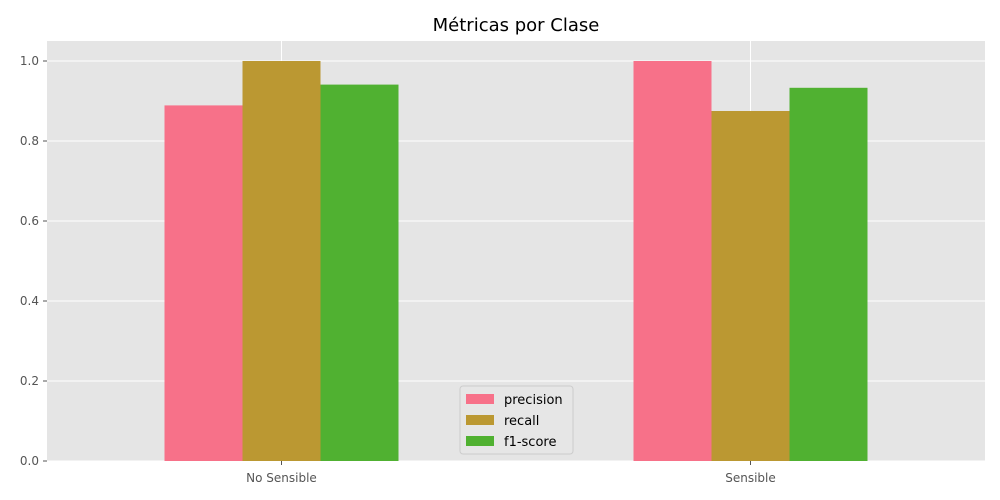  I want to click on bar-f1-score-sensible, so click(828, 274).